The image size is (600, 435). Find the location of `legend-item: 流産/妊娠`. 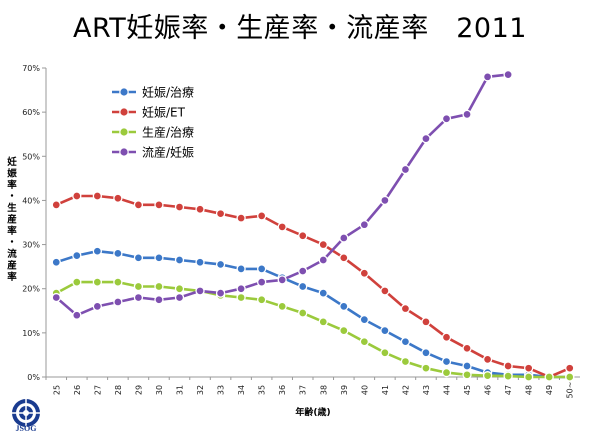

legend-item: 流産/妊娠 is located at coordinates (153, 152).